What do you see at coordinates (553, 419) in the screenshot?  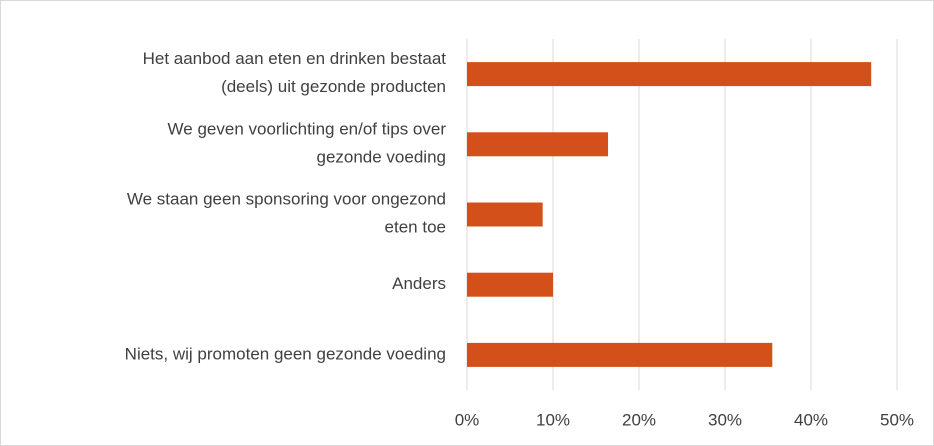 I see `x-tick-label: 10%` at bounding box center [553, 419].